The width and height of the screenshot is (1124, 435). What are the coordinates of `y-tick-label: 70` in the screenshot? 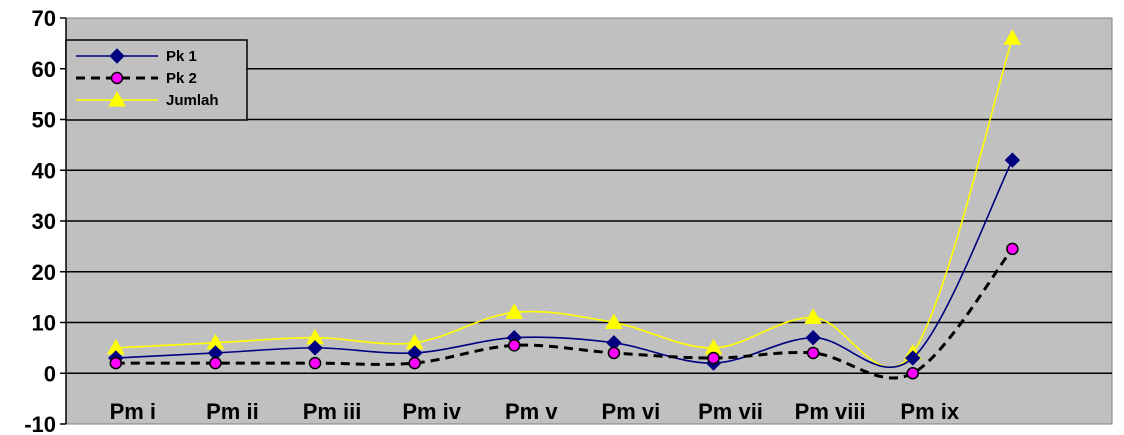 It's located at (44, 18).